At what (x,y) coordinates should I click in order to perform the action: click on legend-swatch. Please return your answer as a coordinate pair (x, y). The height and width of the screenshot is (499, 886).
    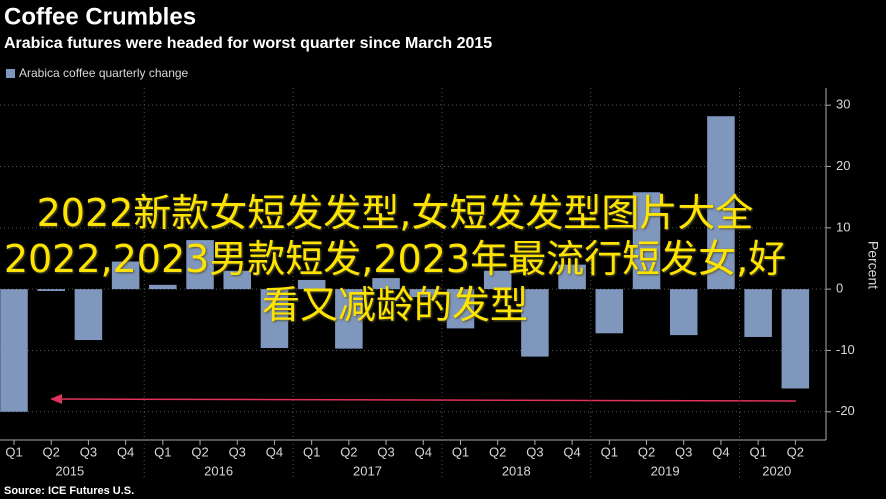
    Looking at the image, I should click on (10, 73).